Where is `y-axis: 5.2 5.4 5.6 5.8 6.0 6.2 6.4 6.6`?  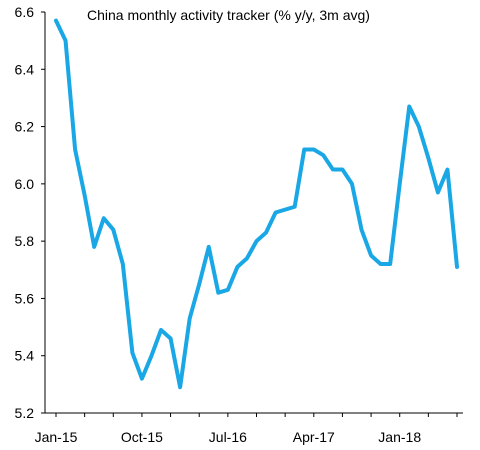 y-axis: 5.2 5.4 5.6 5.8 6.0 6.2 6.4 6.6 is located at coordinates (30, 212).